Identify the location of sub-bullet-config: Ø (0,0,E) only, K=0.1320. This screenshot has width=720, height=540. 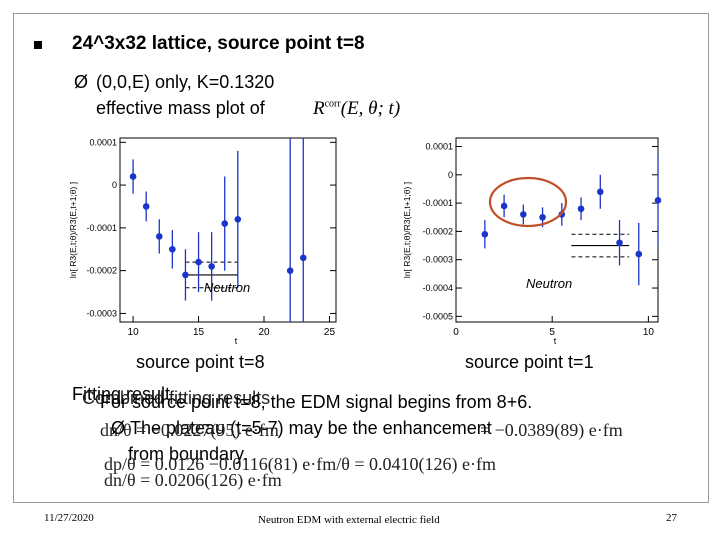
(174, 82).